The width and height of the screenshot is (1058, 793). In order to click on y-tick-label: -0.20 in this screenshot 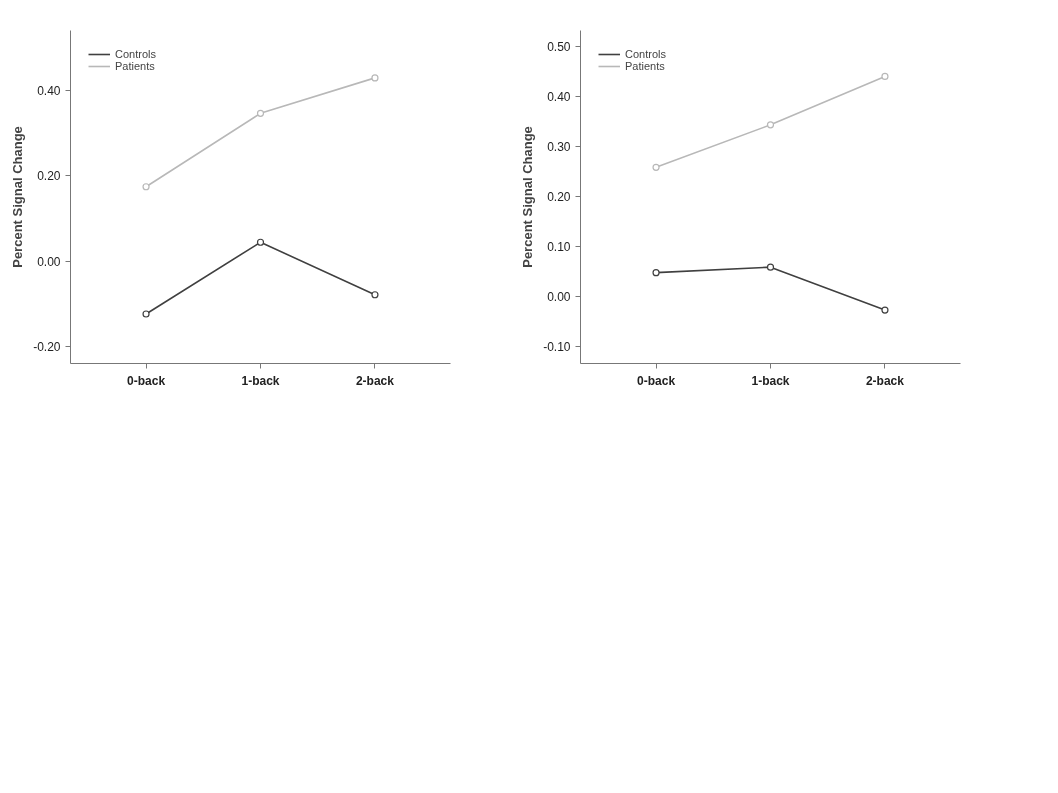, I will do `click(47, 346)`.